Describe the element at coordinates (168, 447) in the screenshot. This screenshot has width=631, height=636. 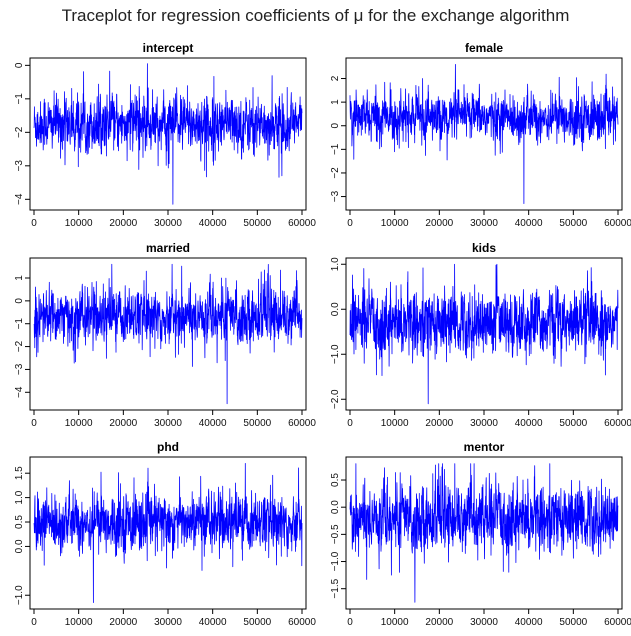
I see `panel-title: phd` at that location.